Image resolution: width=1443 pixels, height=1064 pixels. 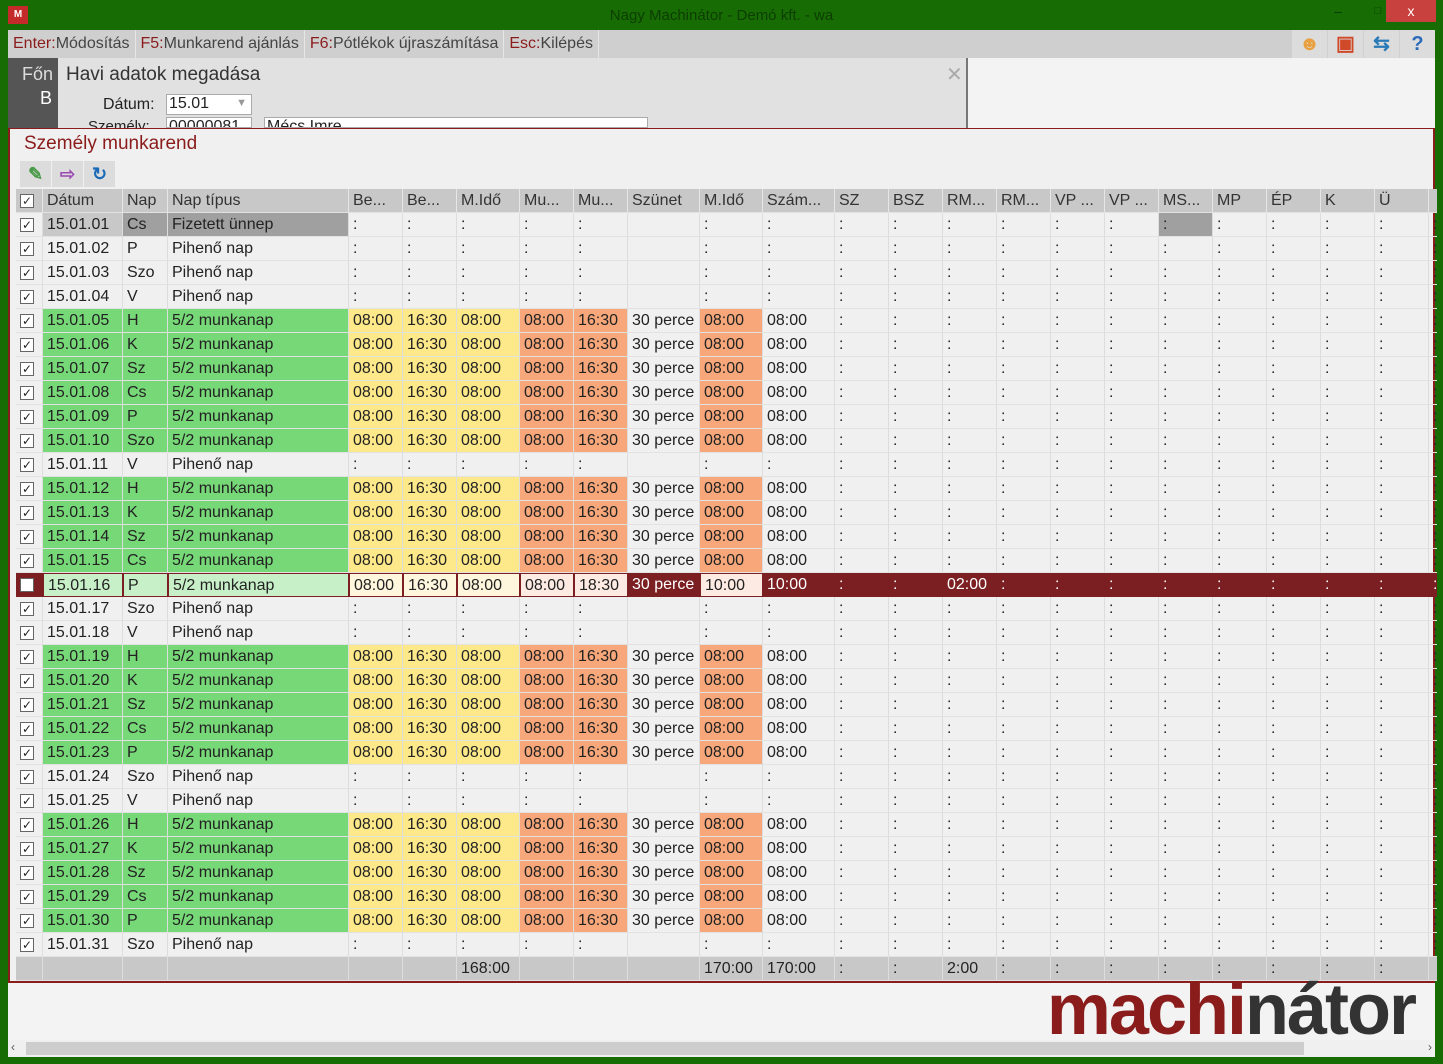 What do you see at coordinates (83, 897) in the screenshot?
I see `date-cell: 15.01.29` at bounding box center [83, 897].